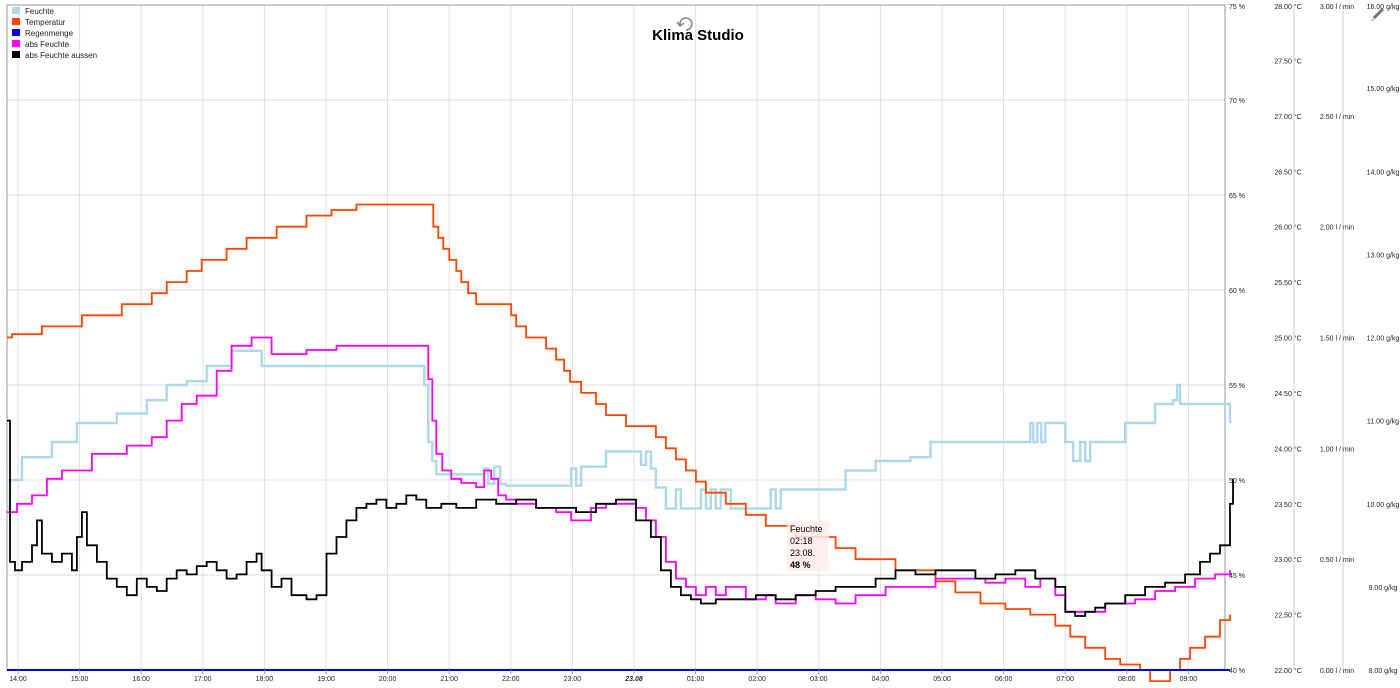 This screenshot has width=1400, height=688. What do you see at coordinates (1287, 671) in the screenshot?
I see `y-tick-label: 22.00 °C` at bounding box center [1287, 671].